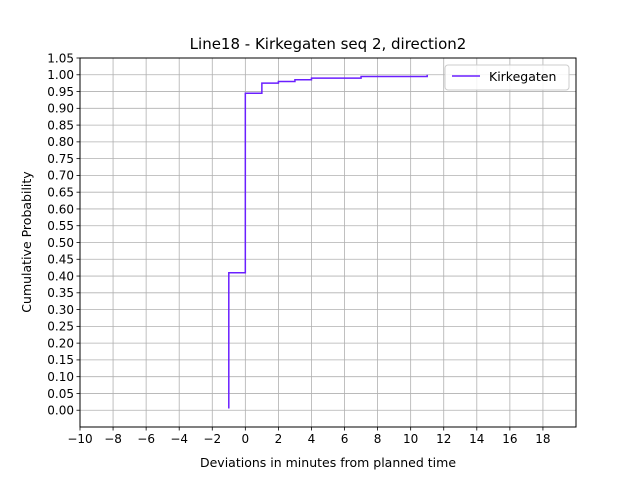 This screenshot has width=640, height=480. Describe the element at coordinates (60, 343) in the screenshot. I see `y-tick-label: 0.20` at that location.